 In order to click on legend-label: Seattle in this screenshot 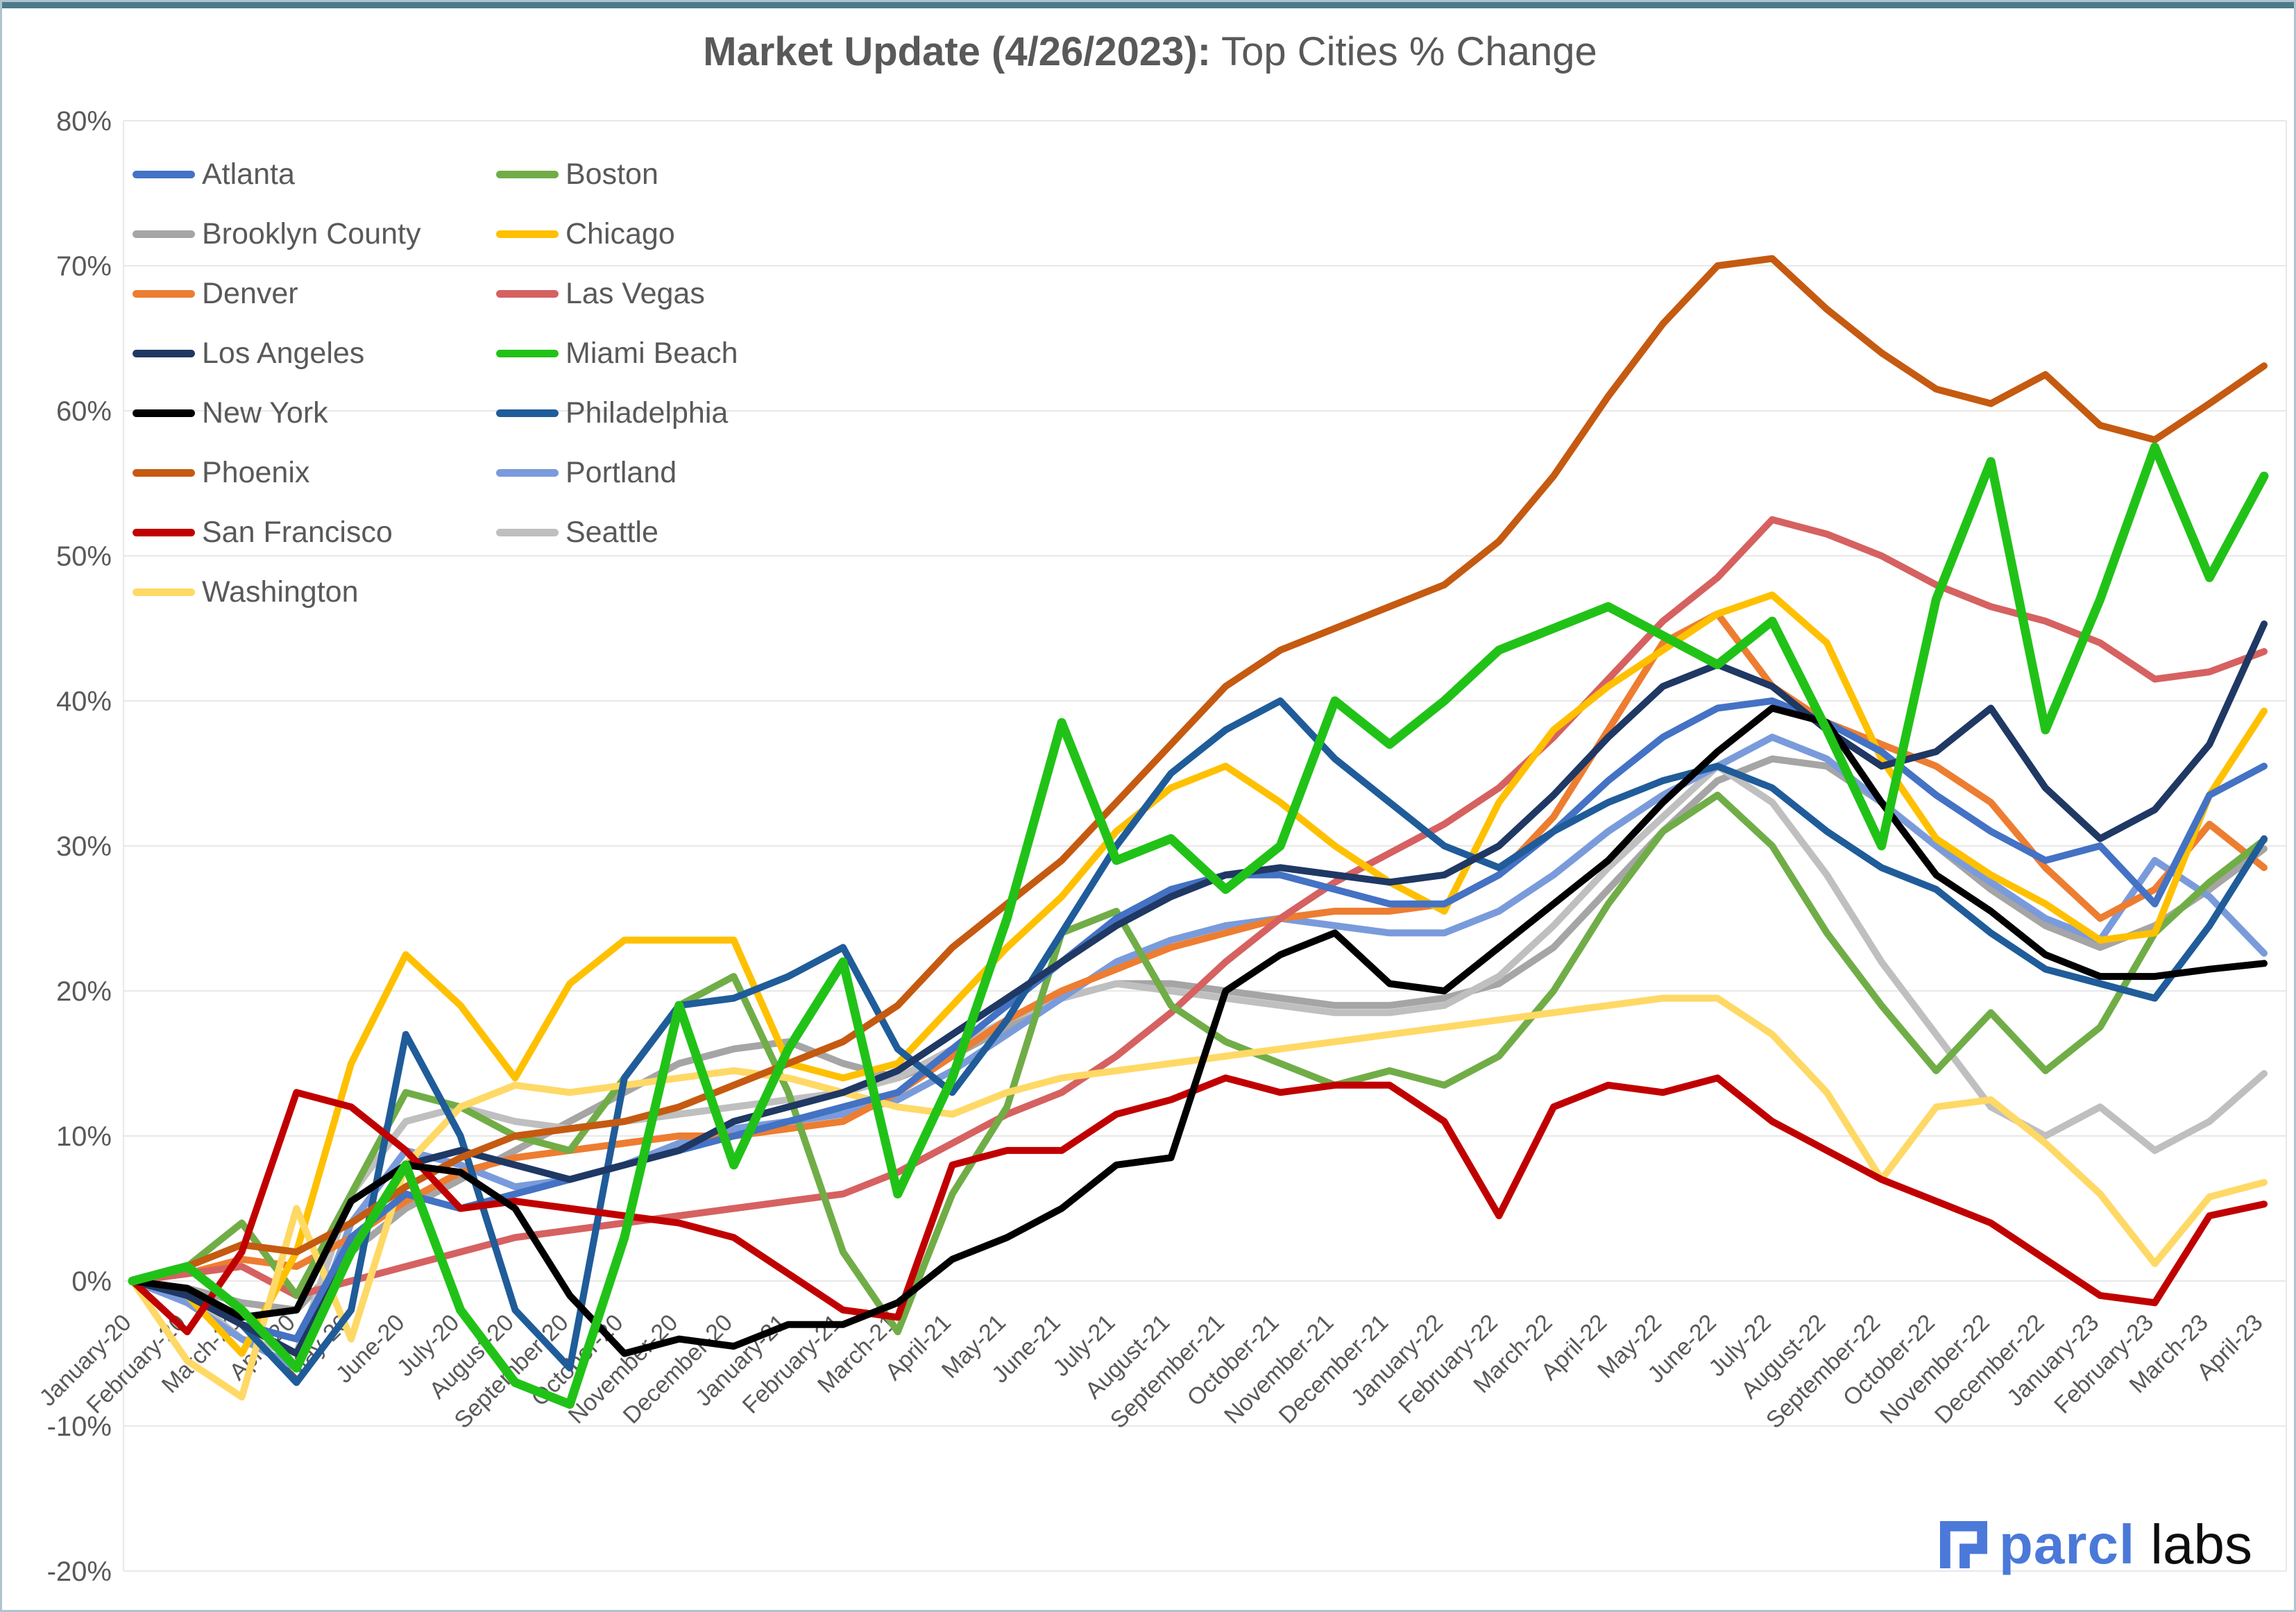, I will do `click(612, 532)`.